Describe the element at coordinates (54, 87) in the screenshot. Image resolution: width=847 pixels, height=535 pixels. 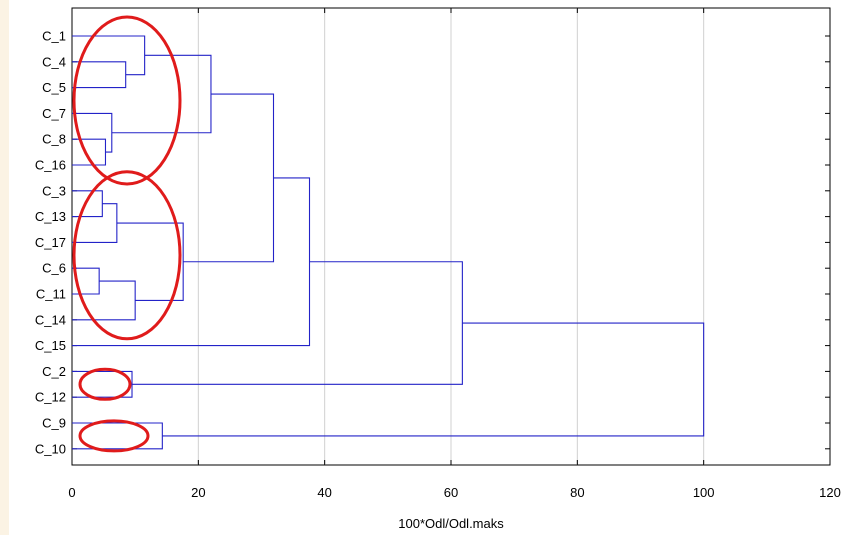
I see `leaf-label-C_5: C_5` at that location.